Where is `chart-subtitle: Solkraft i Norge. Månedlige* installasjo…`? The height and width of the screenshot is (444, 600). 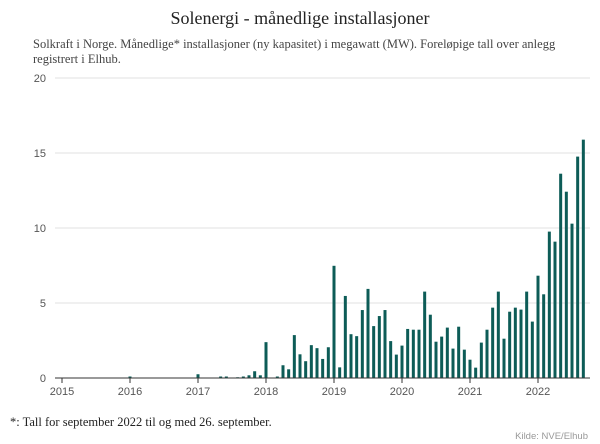 chart-subtitle: Solkraft i Norge. Månedlige* installasjo… is located at coordinates (294, 51).